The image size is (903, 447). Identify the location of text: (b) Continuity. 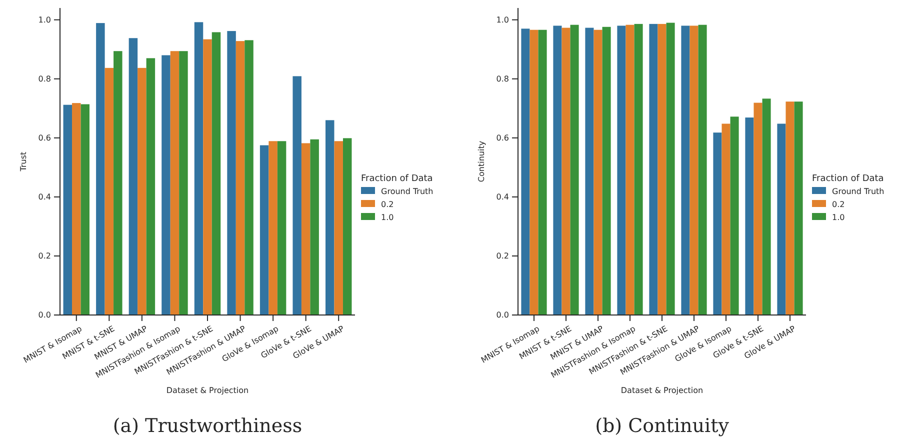
(662, 426).